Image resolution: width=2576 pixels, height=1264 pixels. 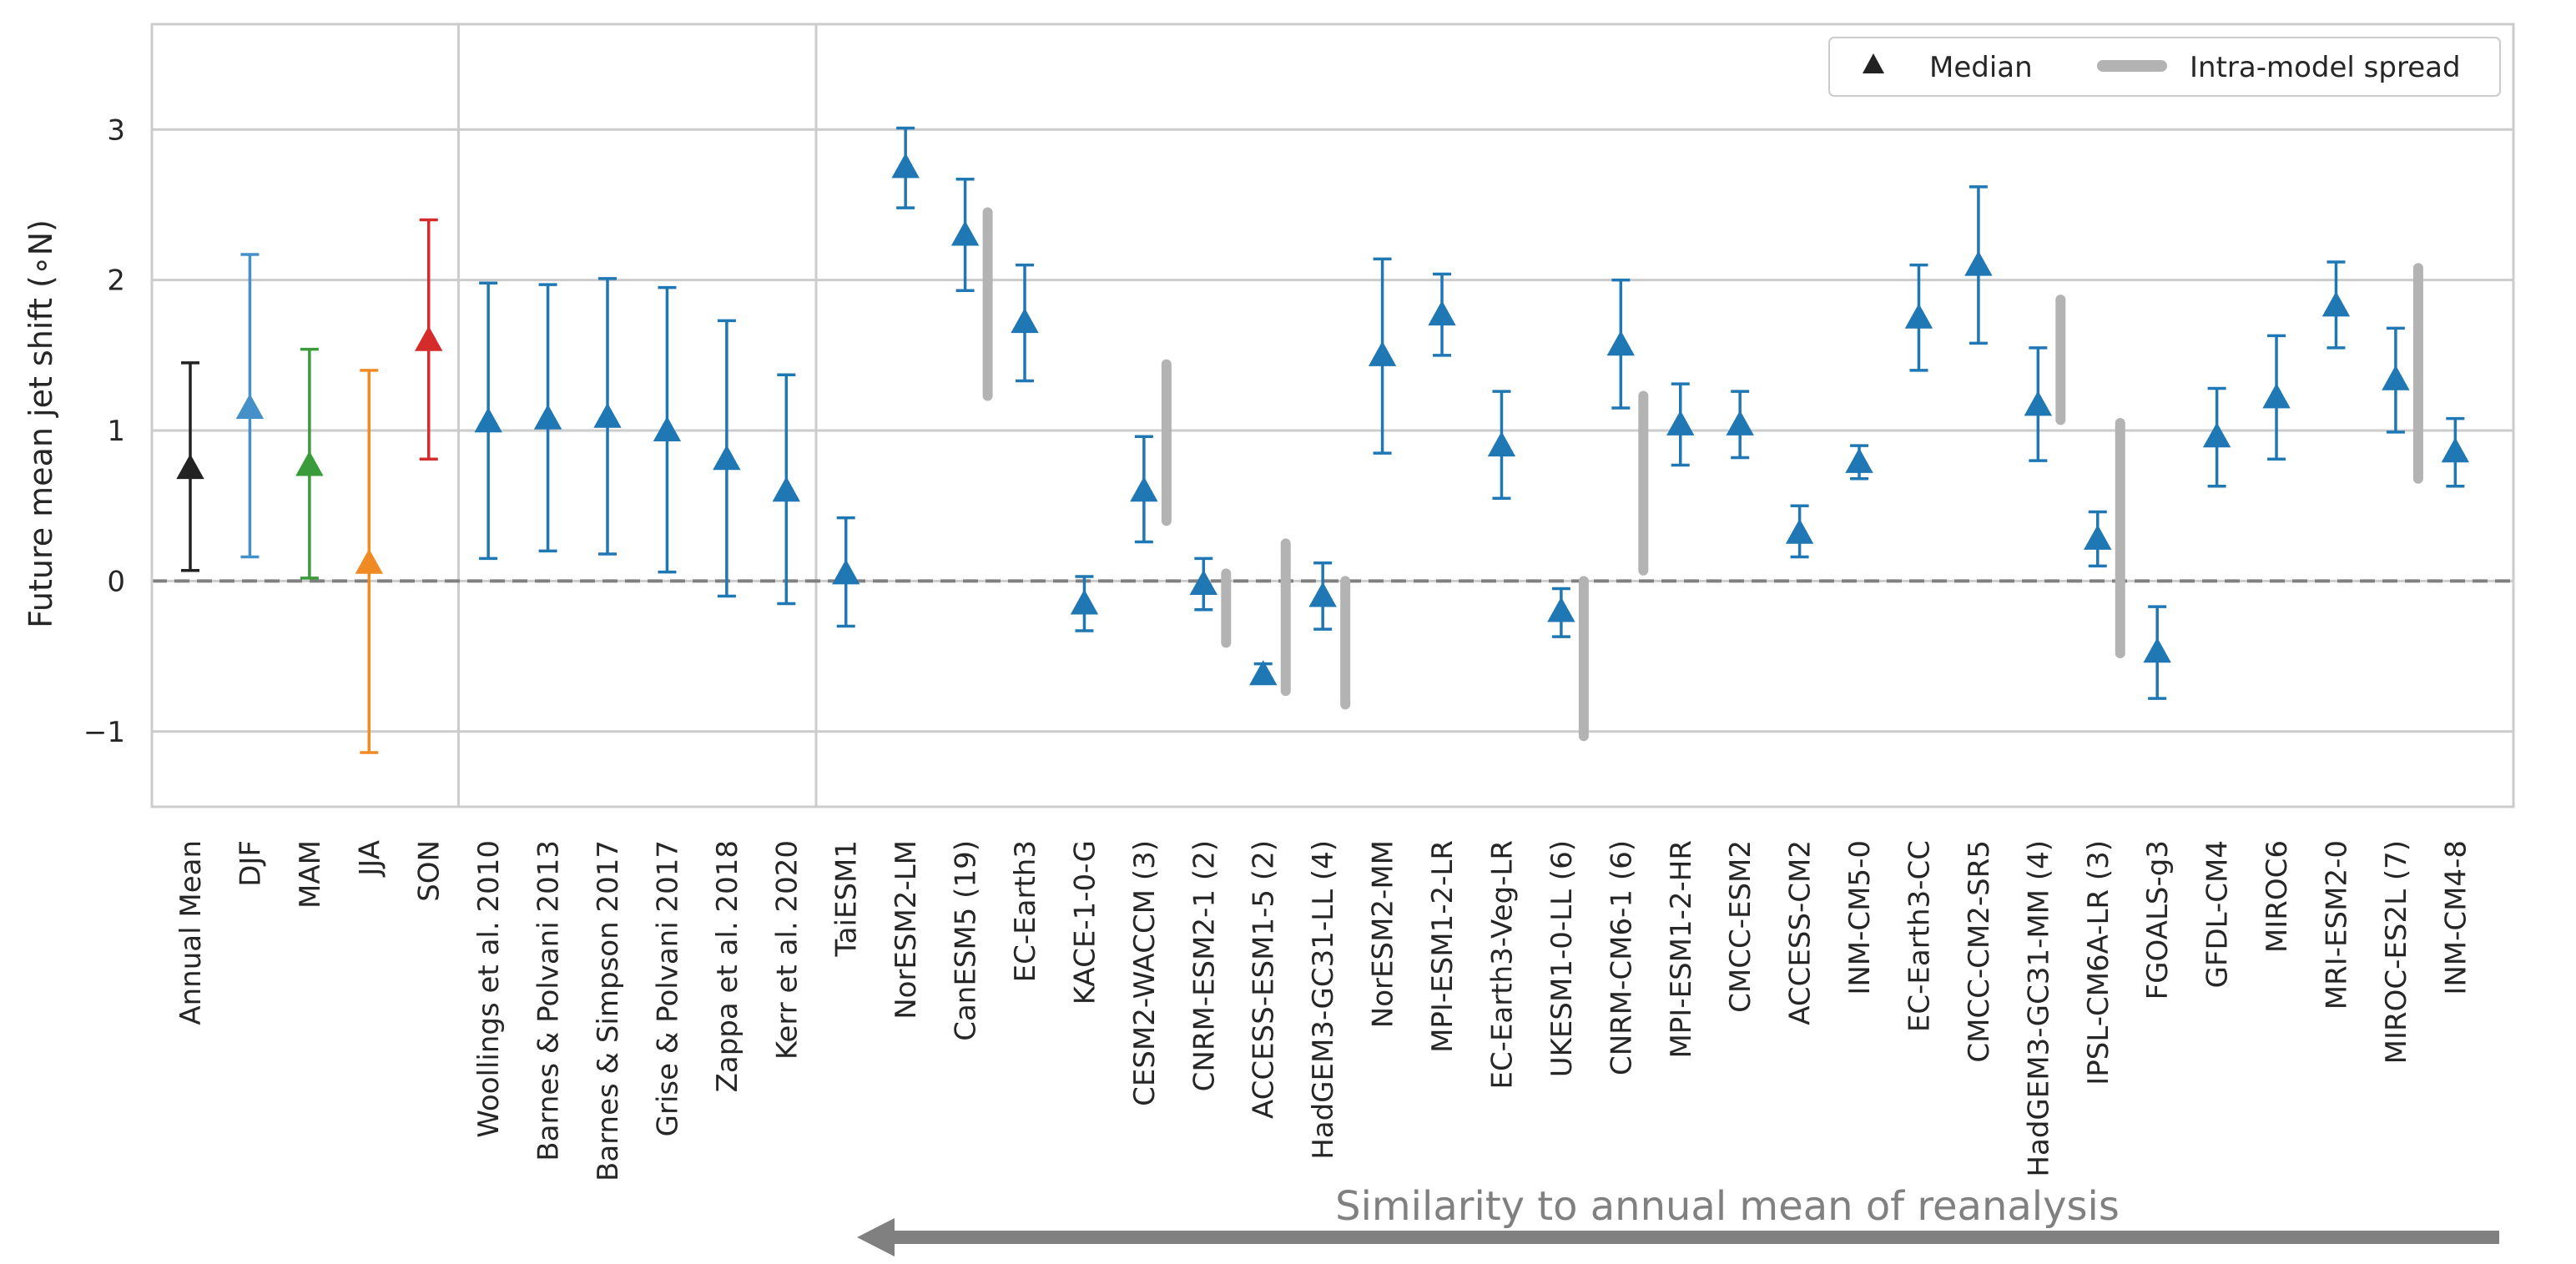 What do you see at coordinates (728, 966) in the screenshot?
I see `category-label: Zappa et al. 2018` at bounding box center [728, 966].